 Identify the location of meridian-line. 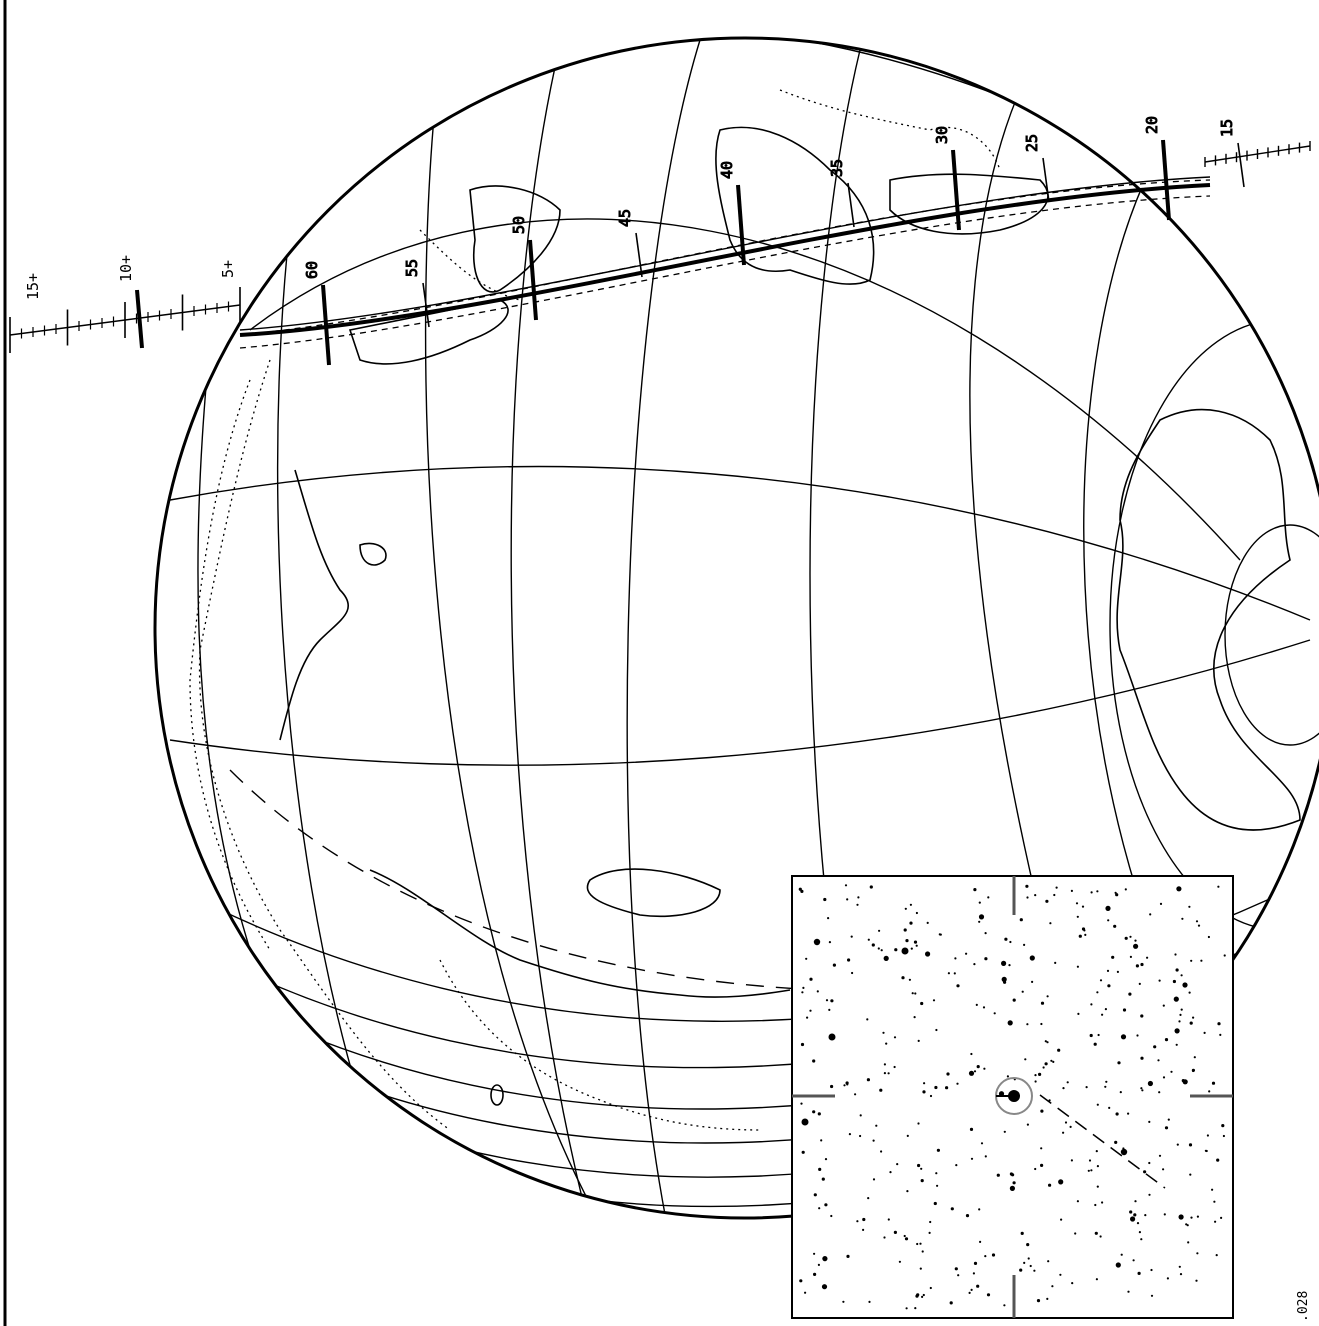
(663, 628).